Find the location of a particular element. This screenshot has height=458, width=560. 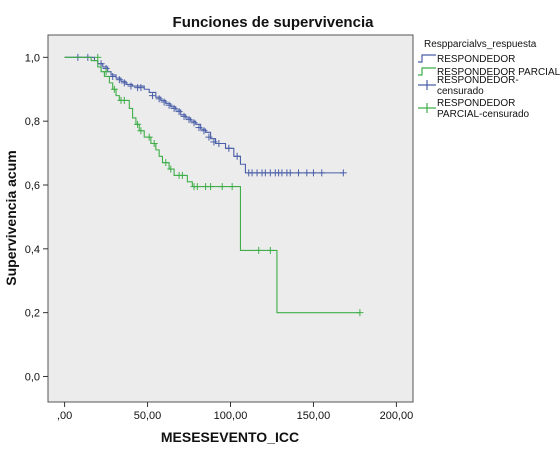

x-tick-label: ,00 is located at coordinates (64, 416).